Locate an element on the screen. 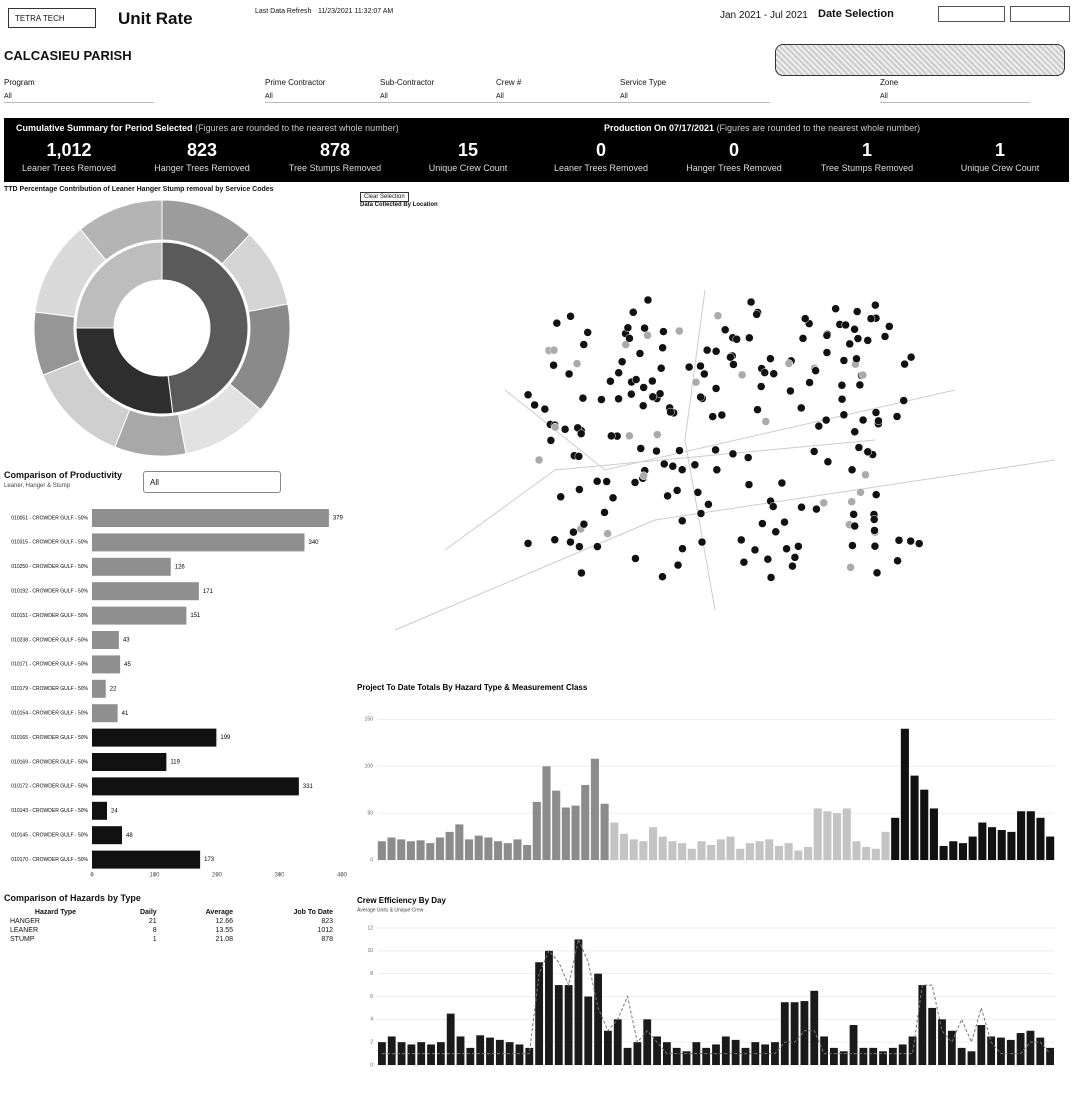  filter-label: Zone is located at coordinates (889, 82).